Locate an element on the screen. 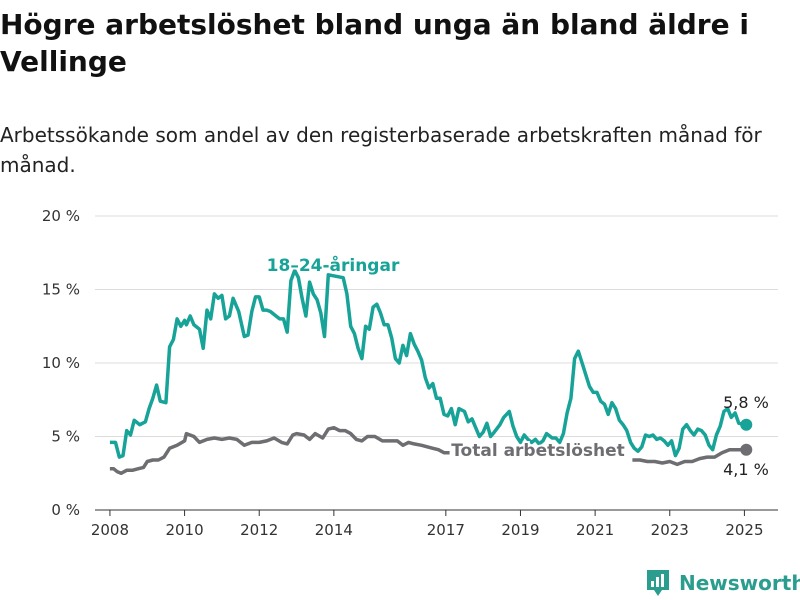  x-tick-label: 2023 is located at coordinates (670, 530).